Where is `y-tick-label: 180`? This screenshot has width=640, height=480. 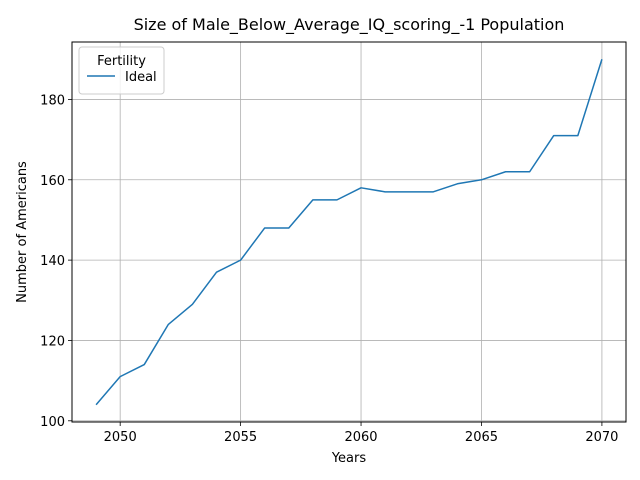
y-tick-label: 180 is located at coordinates (52, 100).